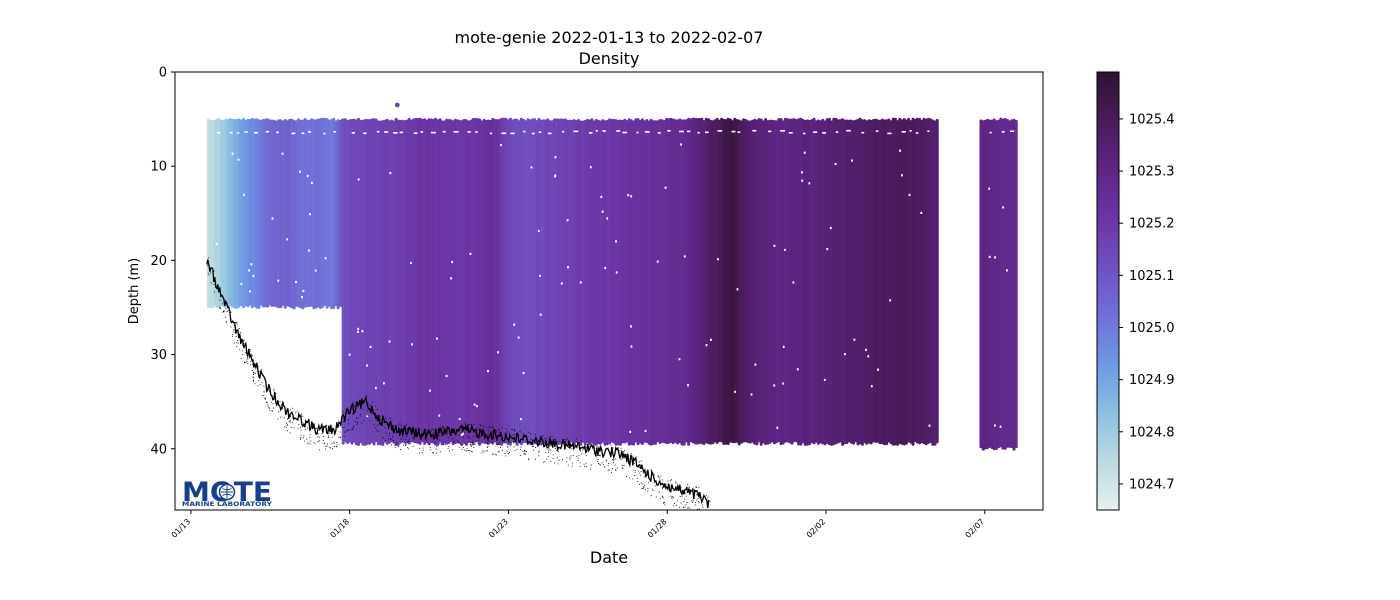 The width and height of the screenshot is (1400, 600). Describe the element at coordinates (1152, 380) in the screenshot. I see `colorbar-tick-label-2: 1024.9` at that location.